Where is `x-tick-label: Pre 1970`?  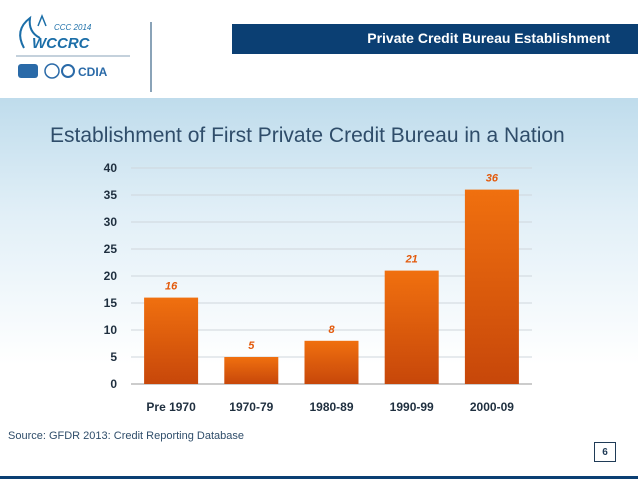 x-tick-label: Pre 1970 is located at coordinates (171, 407).